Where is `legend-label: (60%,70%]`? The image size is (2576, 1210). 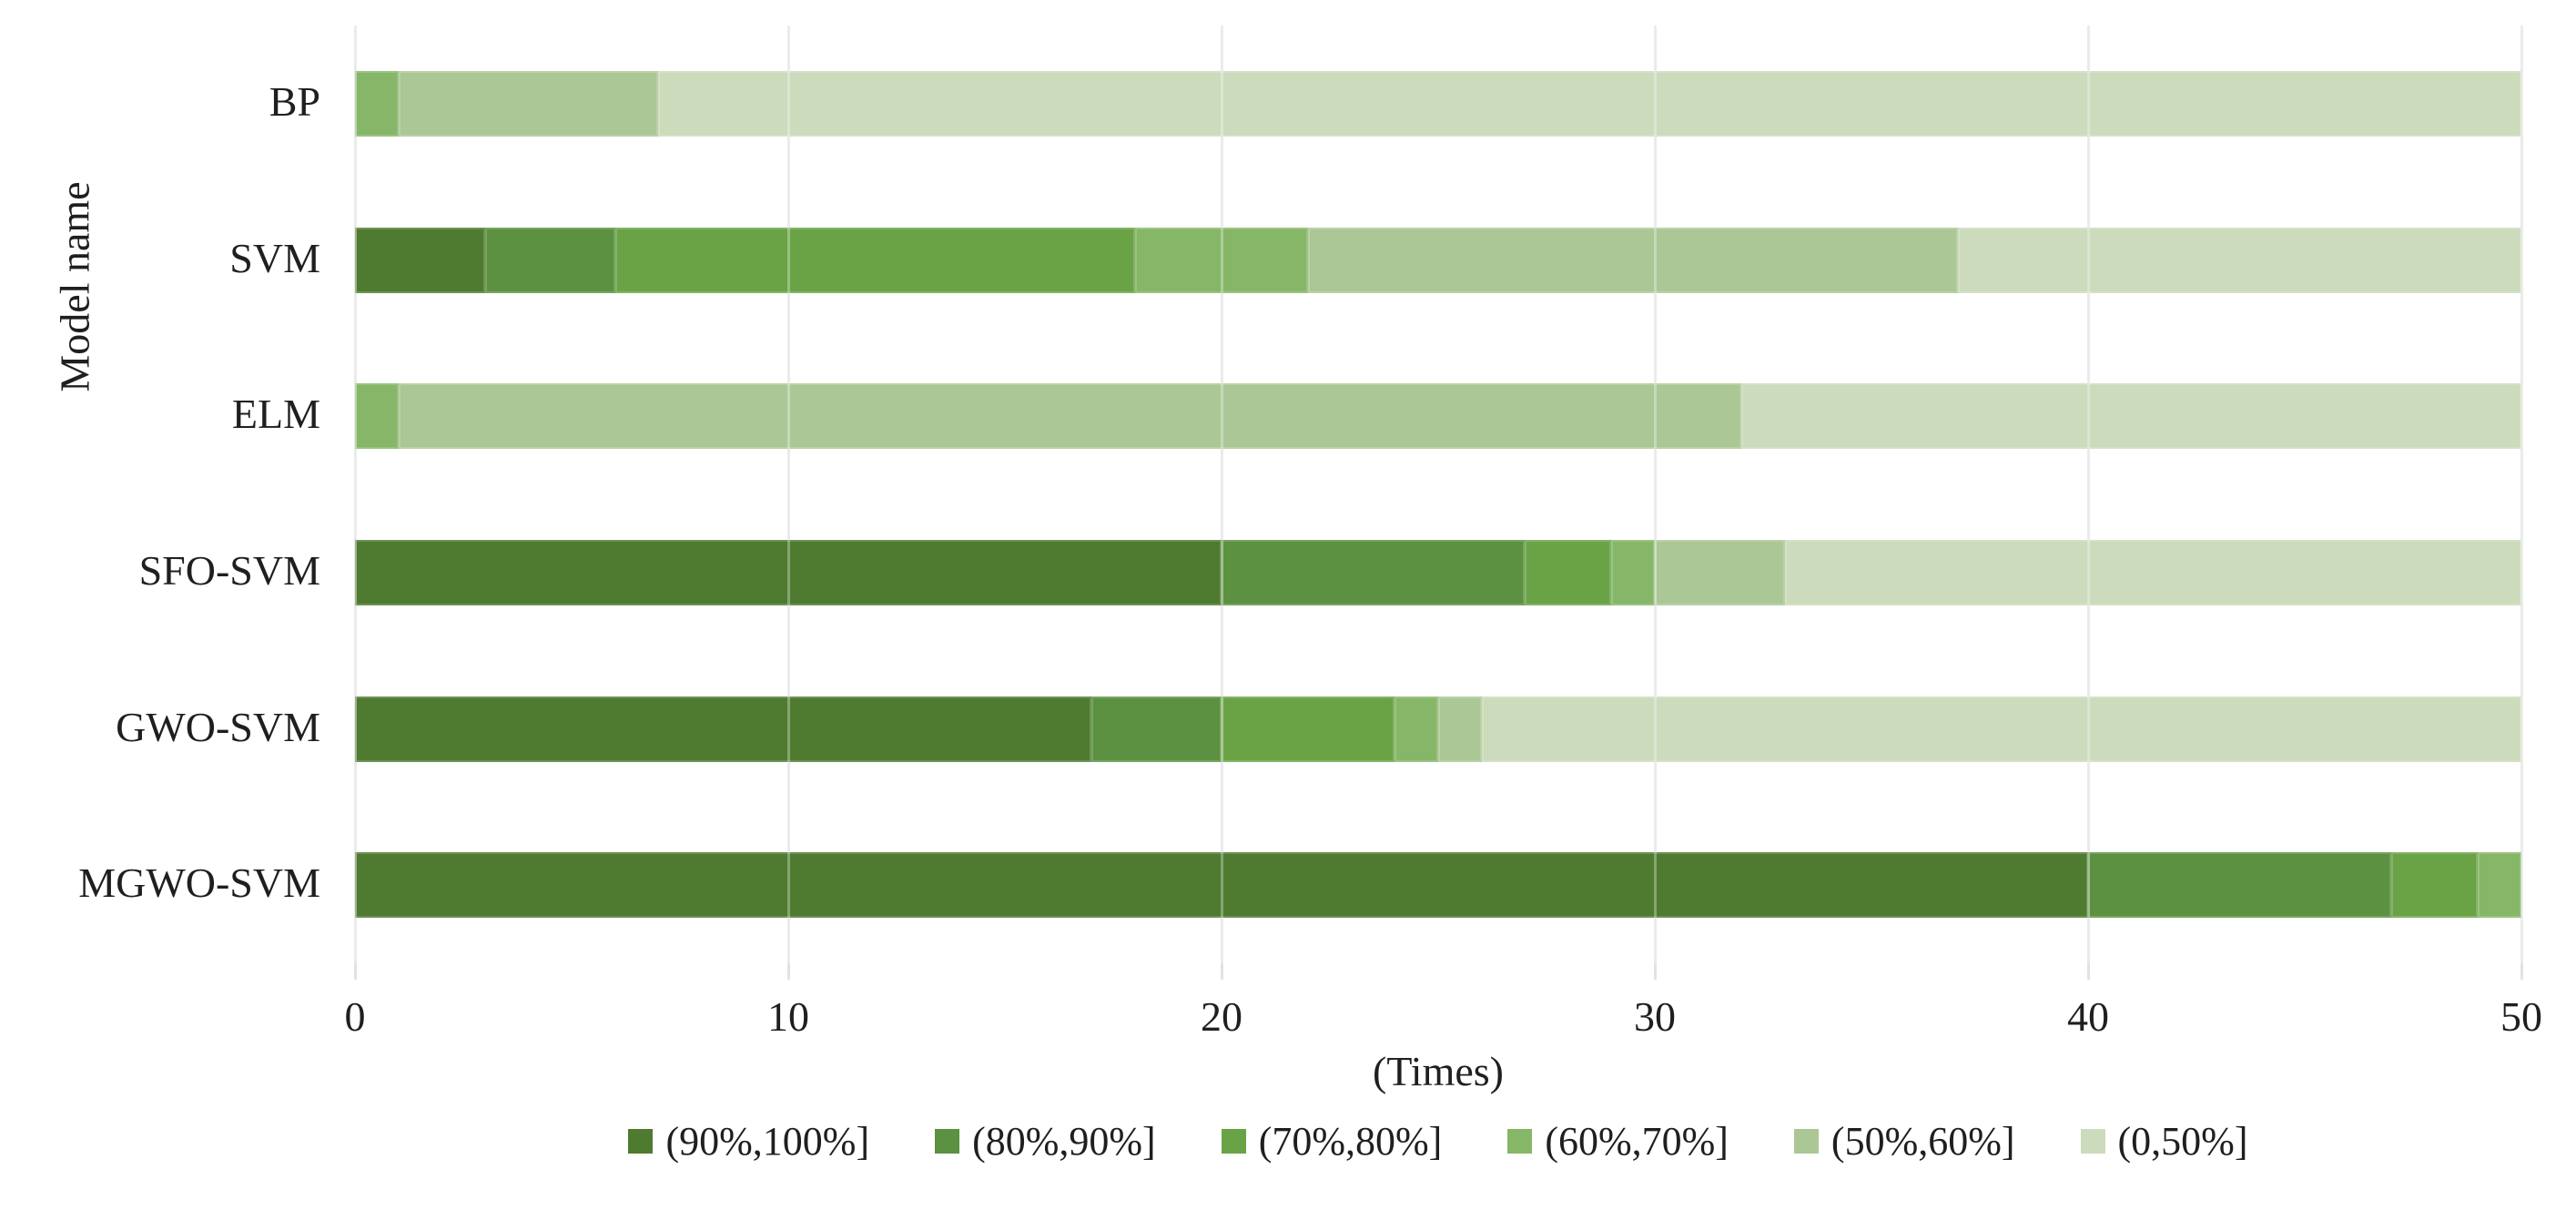
legend-label: (60%,70%] is located at coordinates (1637, 1141).